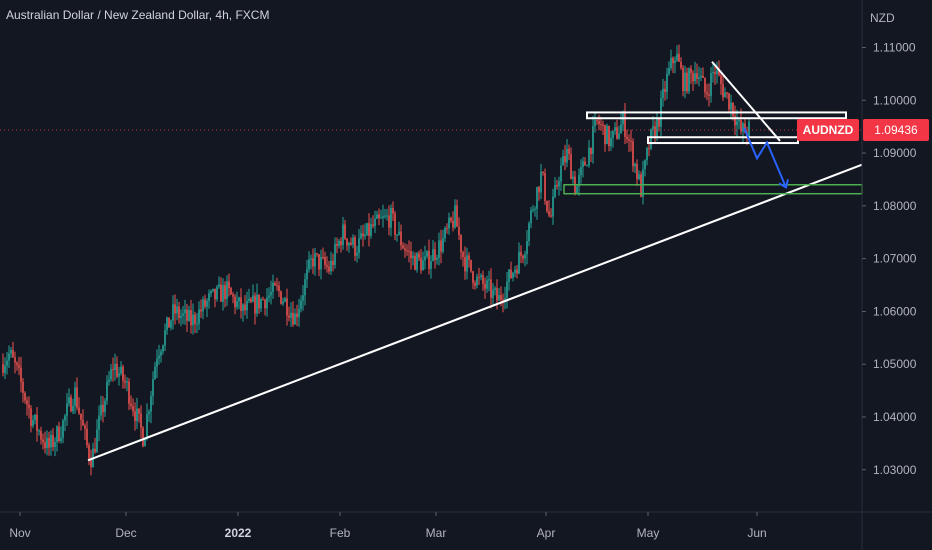  I want to click on x-tick-label: 2022, so click(238, 533).